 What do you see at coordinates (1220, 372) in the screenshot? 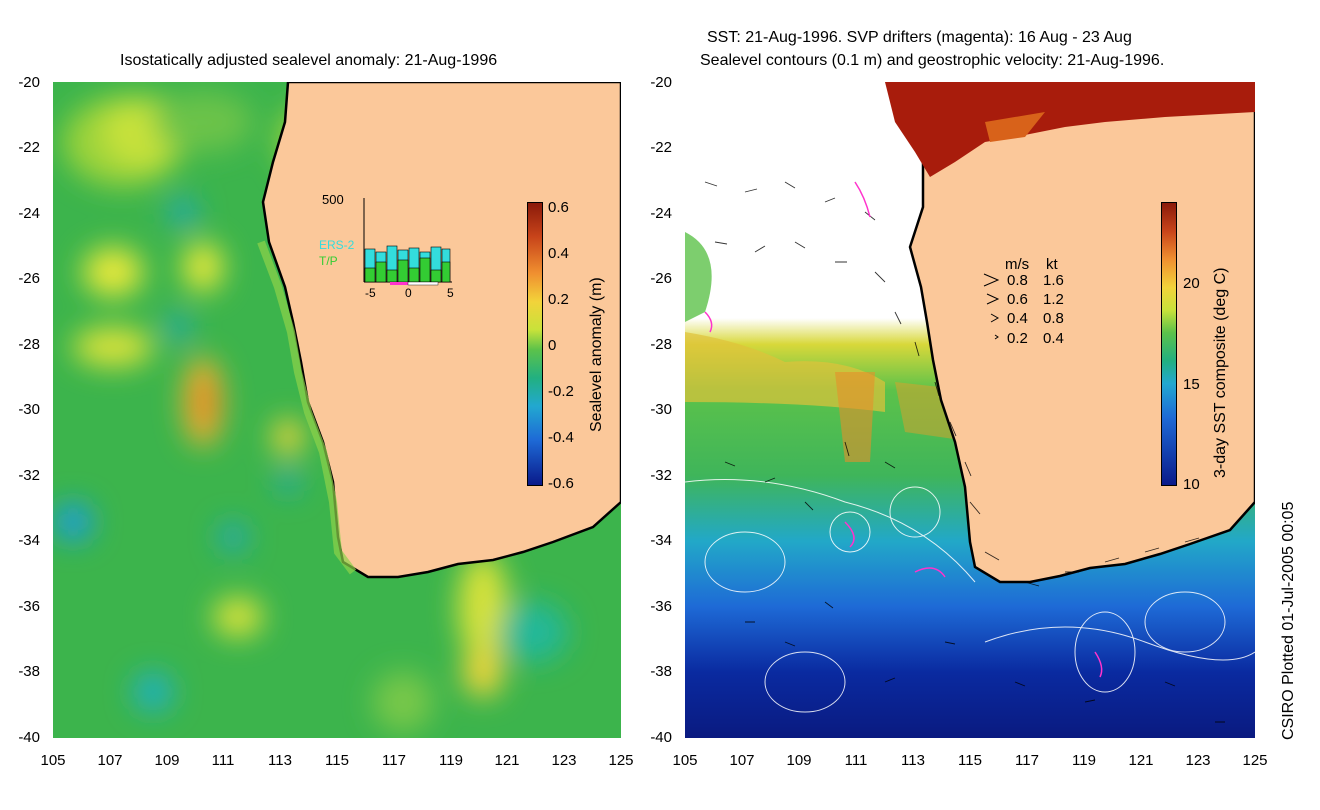
I see `sst-colorbar-label: 3-day SST composite (deg C)` at bounding box center [1220, 372].